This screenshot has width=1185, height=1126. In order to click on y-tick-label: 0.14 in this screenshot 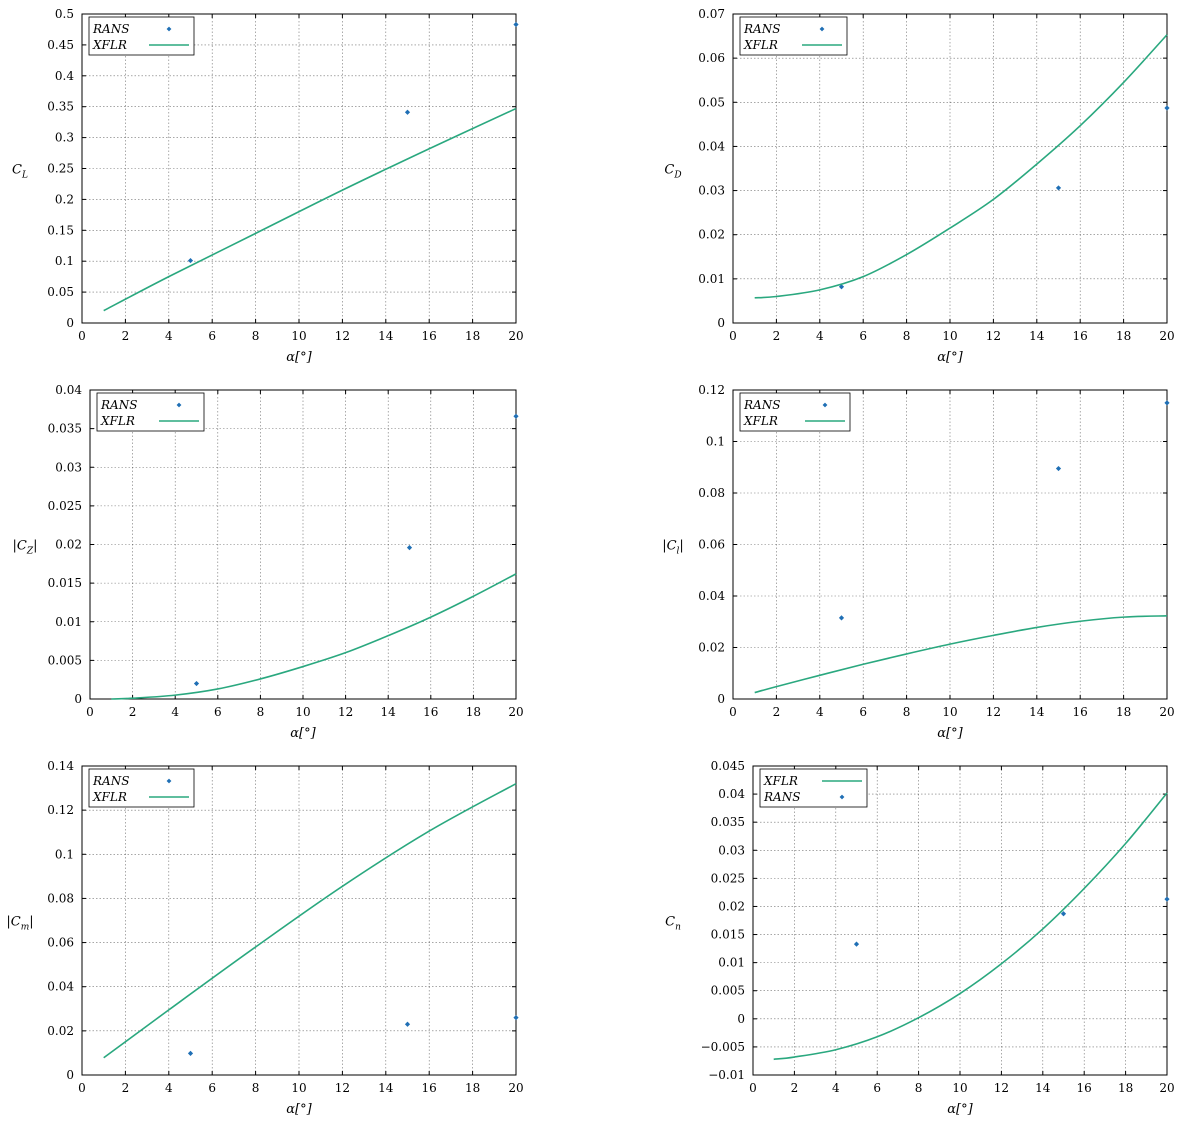, I will do `click(60, 766)`.